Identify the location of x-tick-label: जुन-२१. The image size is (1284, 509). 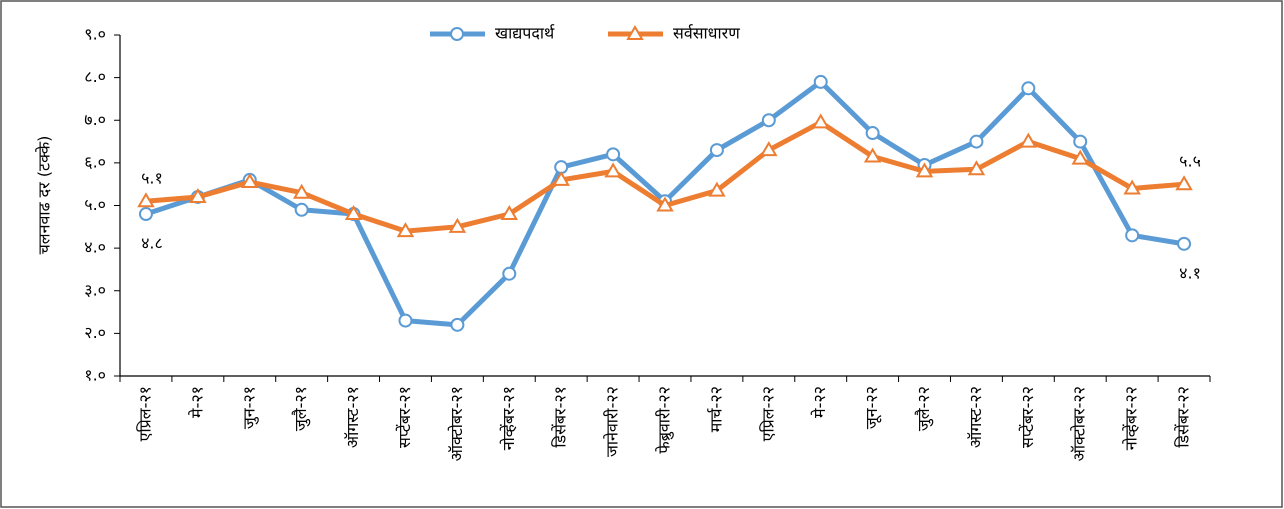
(249, 407).